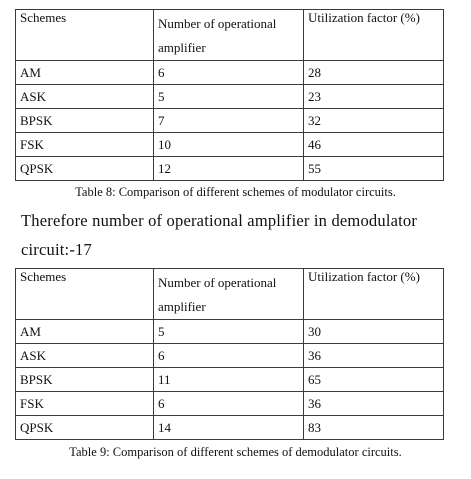 This screenshot has height=479, width=471. I want to click on table-row: FSK 10 46, so click(229, 144).